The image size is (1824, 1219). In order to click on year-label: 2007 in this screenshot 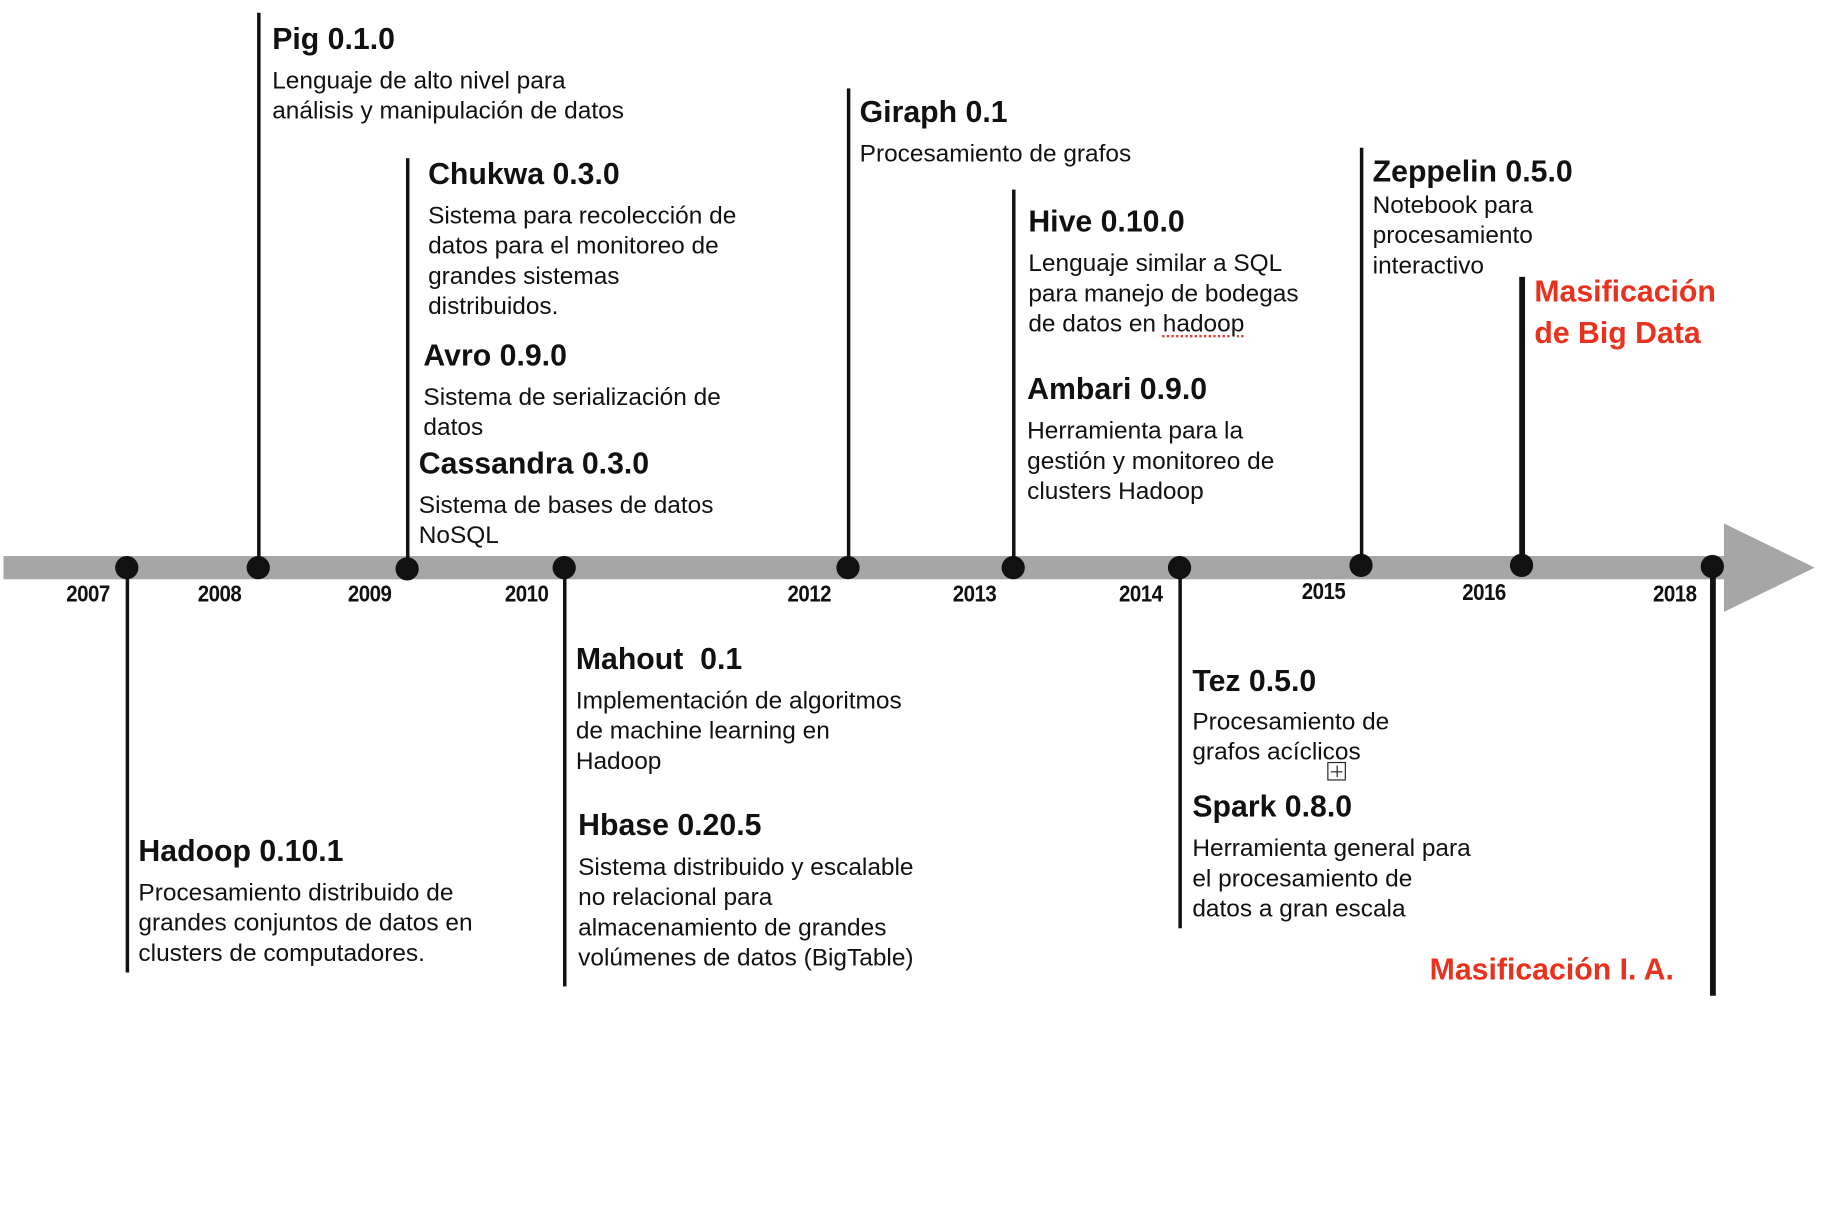, I will do `click(88, 594)`.